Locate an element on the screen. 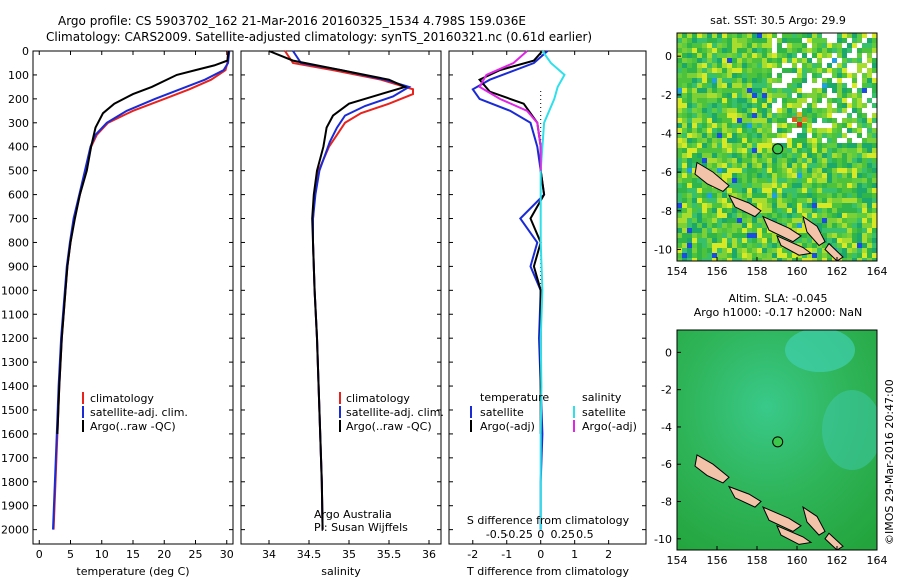 Image resolution: width=900 pixels, height=580 pixels. sla-map-title-1: Altim. SLA: -0.045 is located at coordinates (777, 298).